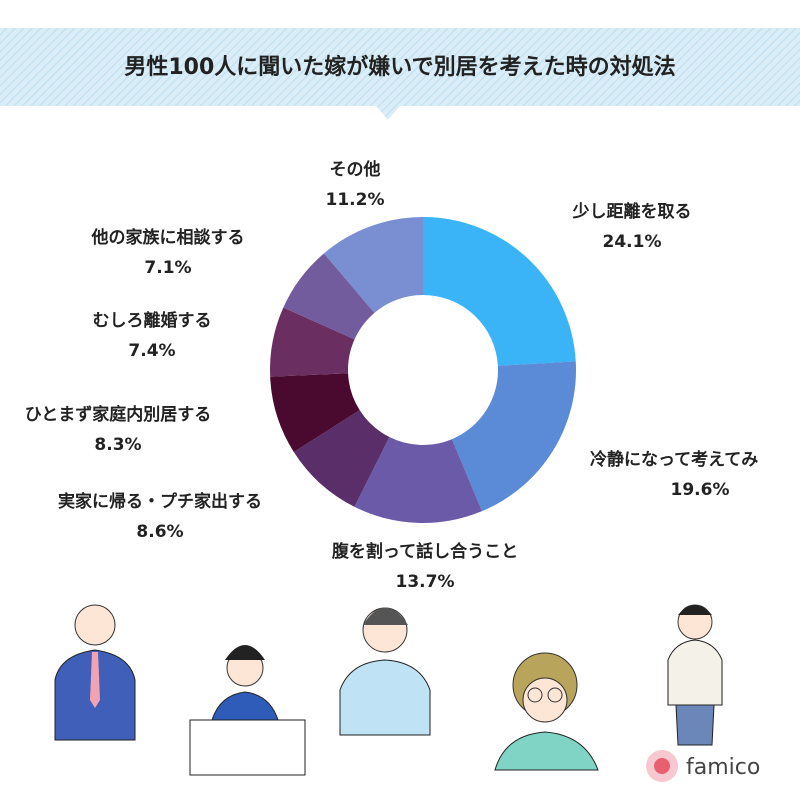  What do you see at coordinates (355, 169) in the screenshot?
I see `category-label: その他` at bounding box center [355, 169].